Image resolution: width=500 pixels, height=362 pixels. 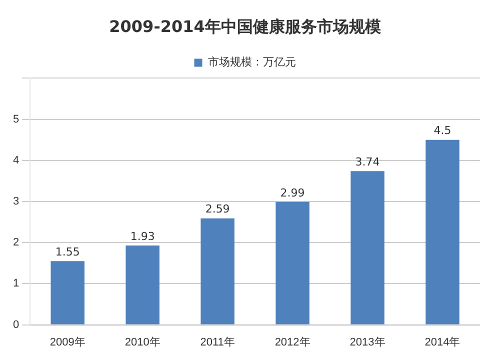 What do you see at coordinates (367, 161) in the screenshot?
I see `data-label: 3.74` at bounding box center [367, 161].